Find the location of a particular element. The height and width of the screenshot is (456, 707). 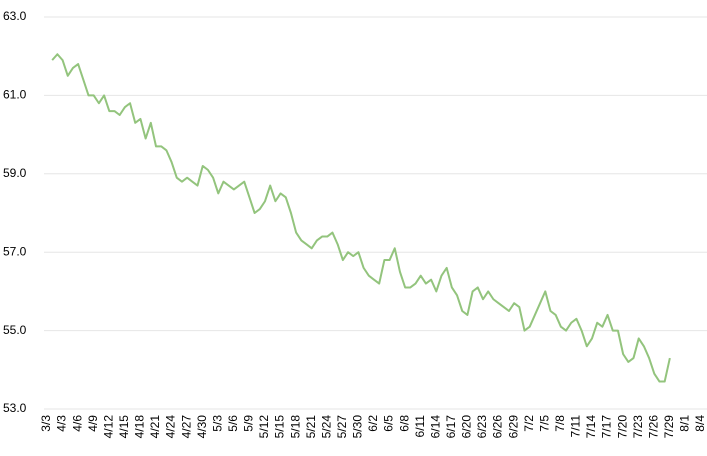

x-tick-label: 7/2 is located at coordinates (529, 423).